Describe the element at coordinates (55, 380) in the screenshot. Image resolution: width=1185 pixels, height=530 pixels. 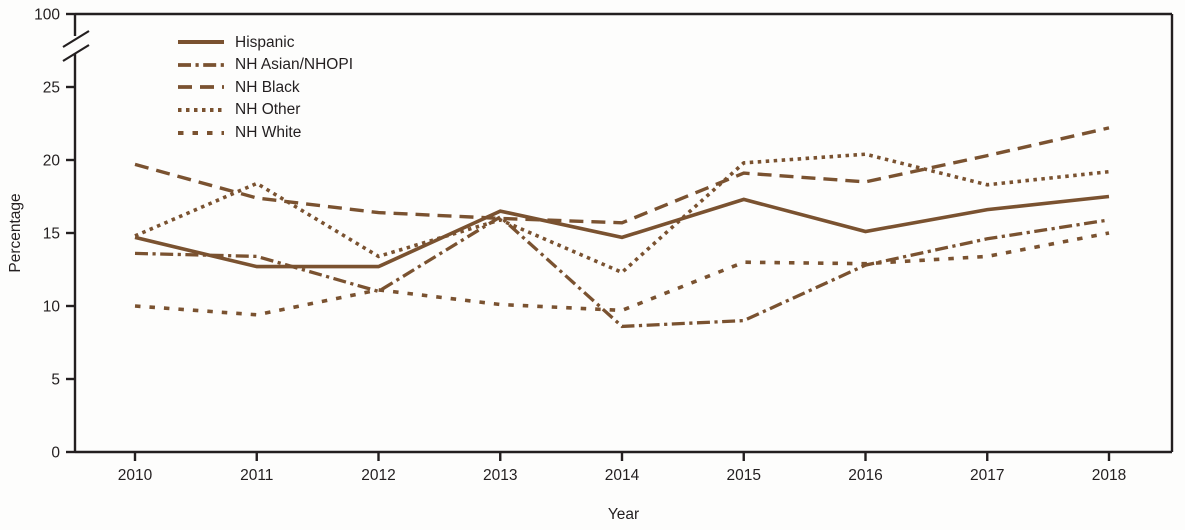
I see `y-tick-label: 5` at that location.